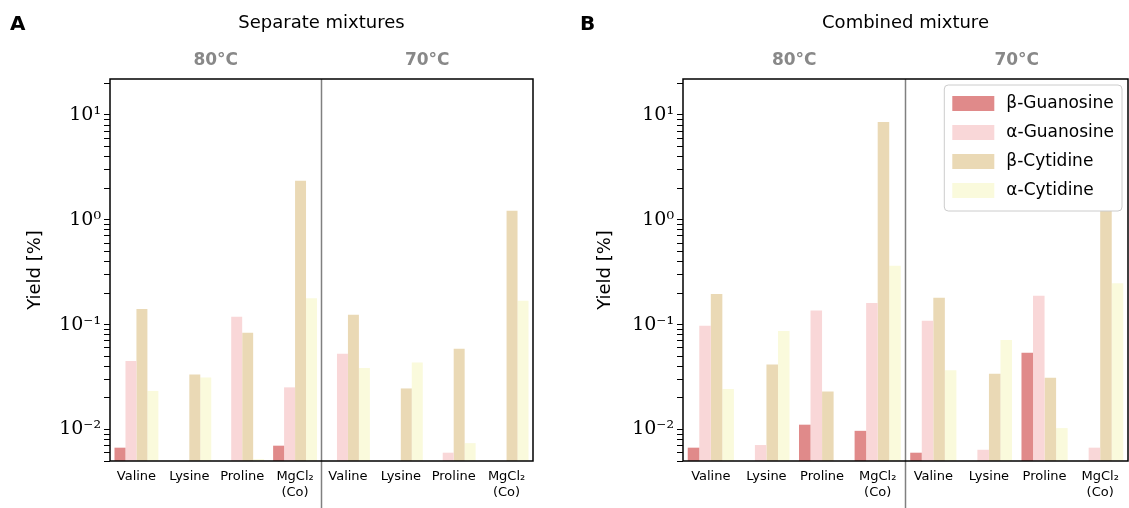 The height and width of the screenshot is (508, 1129). I want to click on text: B, so click(588, 23).